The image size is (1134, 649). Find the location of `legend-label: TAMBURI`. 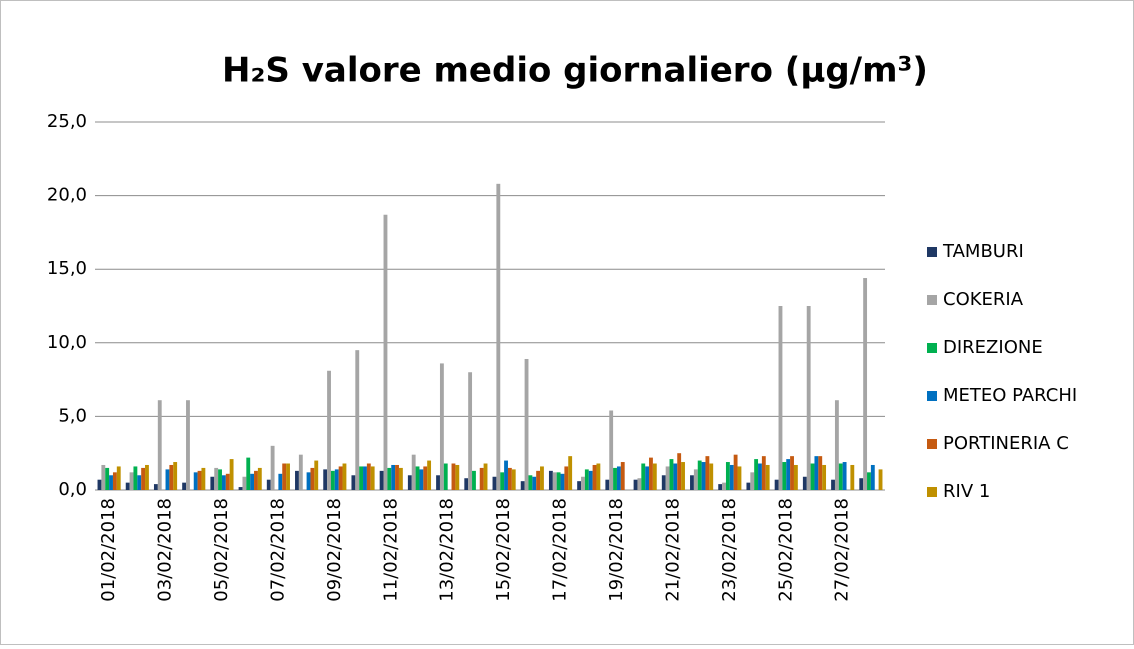

legend-label: TAMBURI is located at coordinates (983, 251).